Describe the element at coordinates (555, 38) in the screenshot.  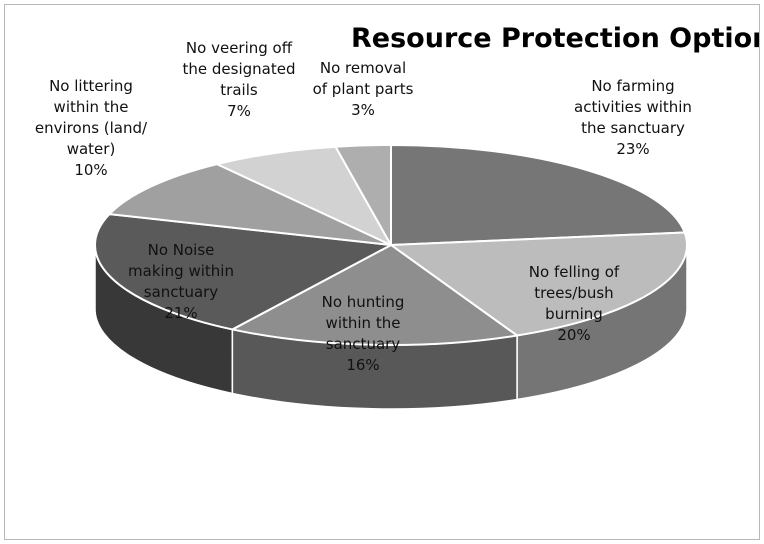
I see `chart-title: Resource Protection Options` at that location.